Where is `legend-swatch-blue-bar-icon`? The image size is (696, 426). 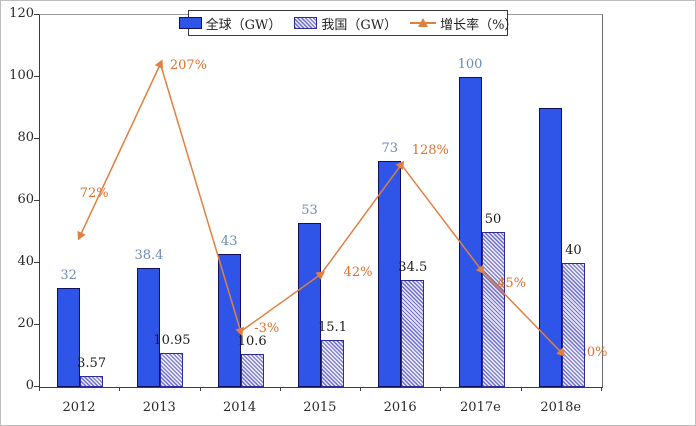 legend-swatch-blue-bar-icon is located at coordinates (190, 23).